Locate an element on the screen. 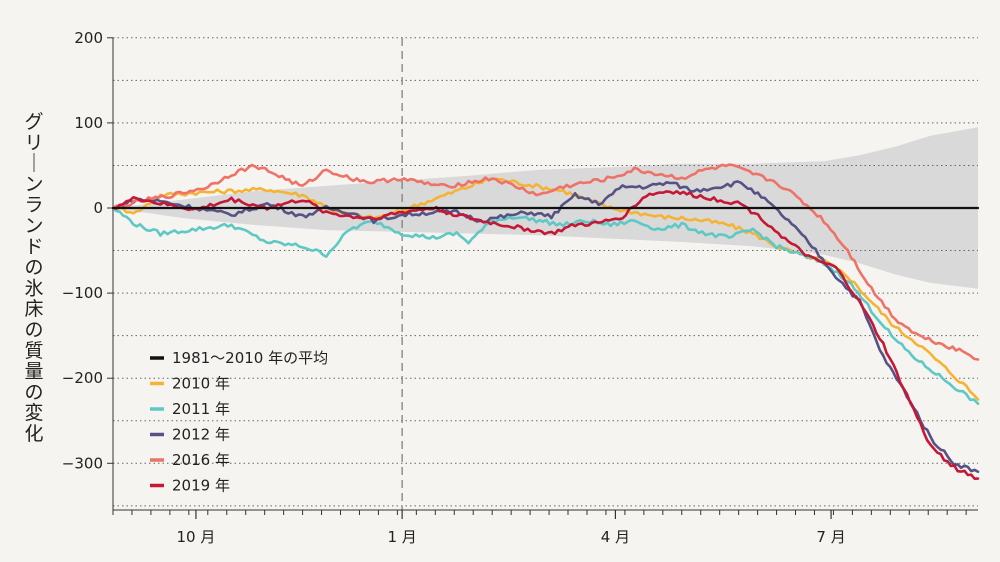 This screenshot has width=1000, height=562. y-tick-label: −200 is located at coordinates (82, 378).